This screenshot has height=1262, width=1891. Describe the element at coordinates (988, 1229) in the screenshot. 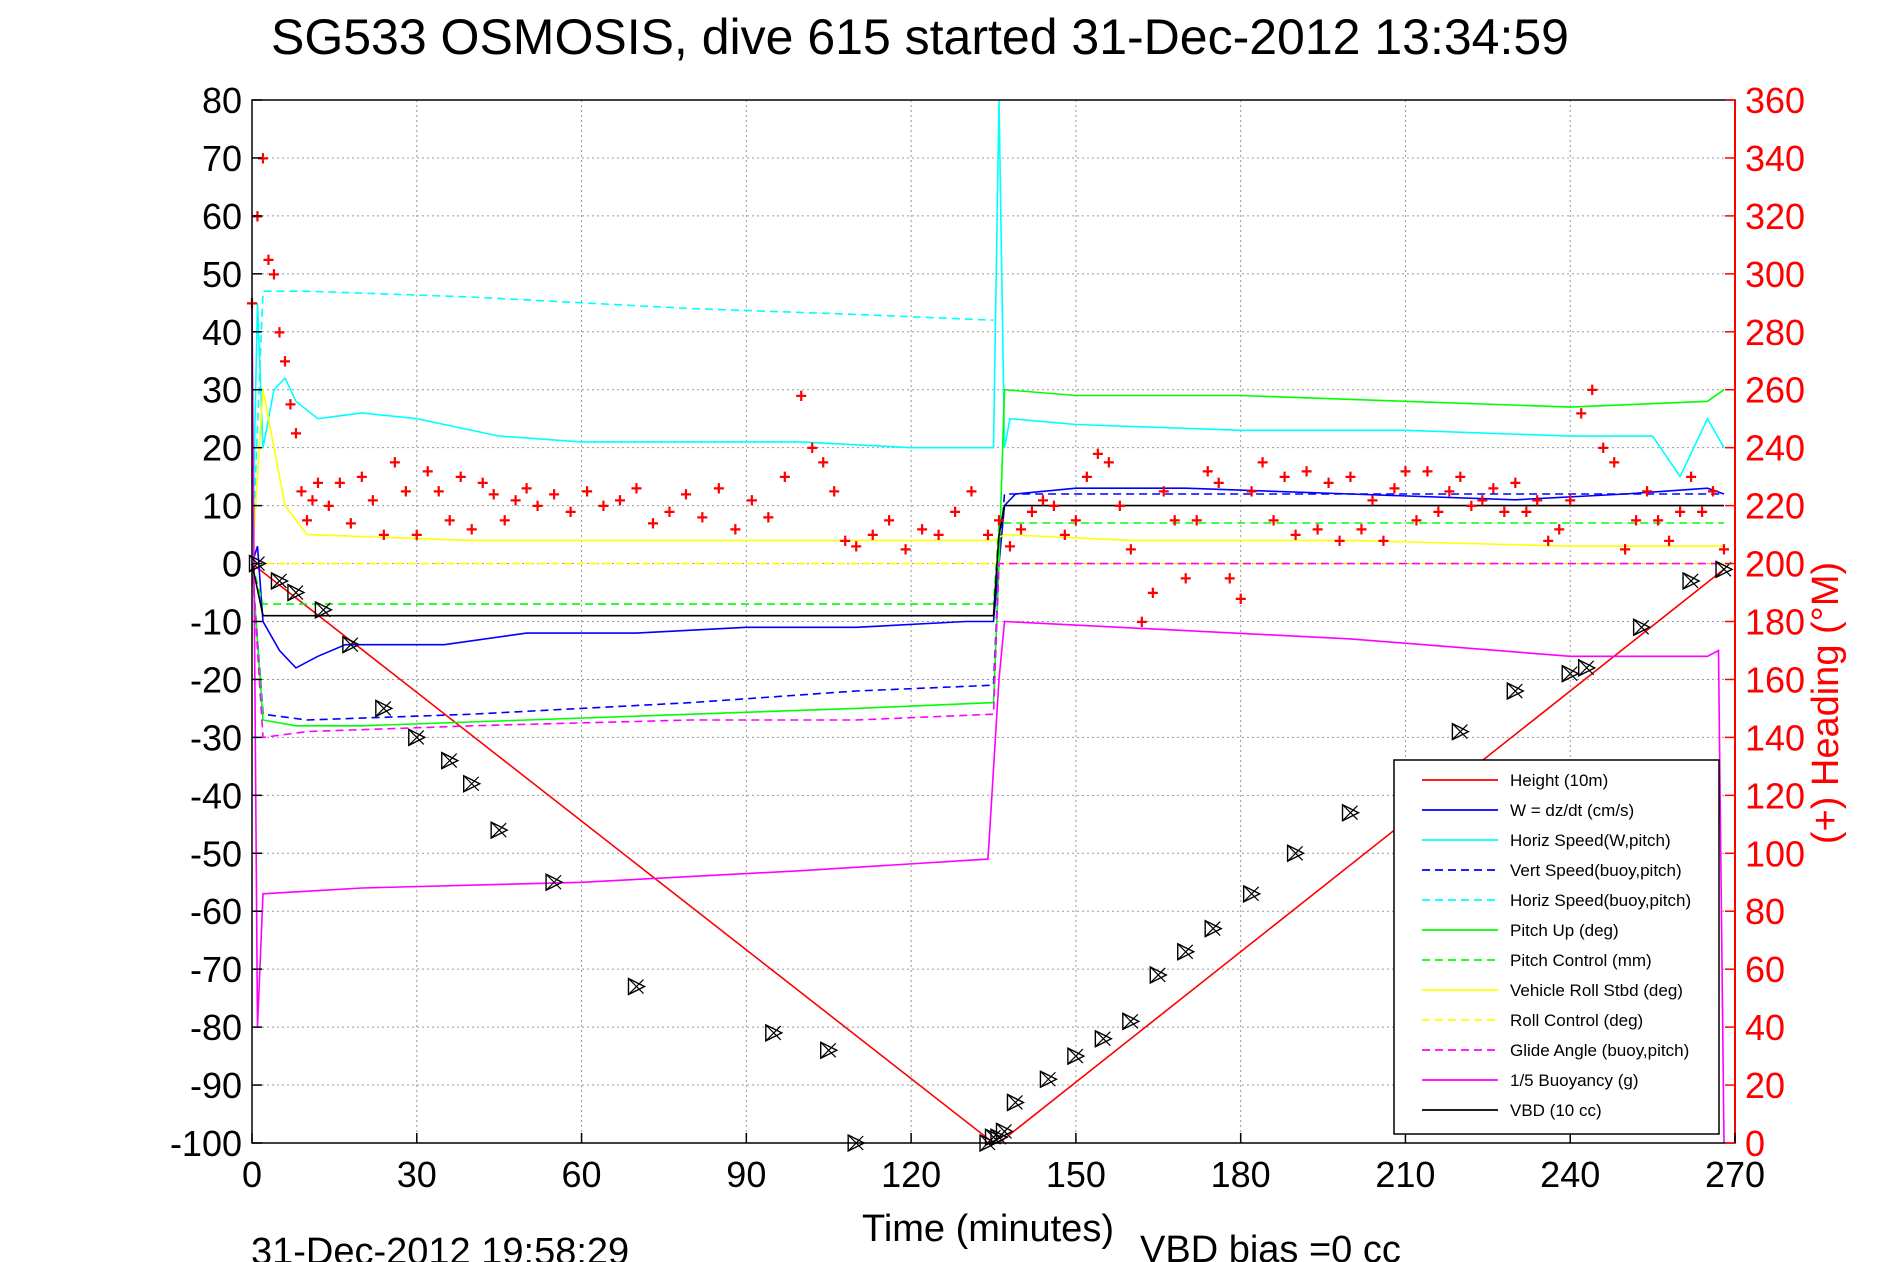

I see `x-axis-label: Time (minutes)` at that location.